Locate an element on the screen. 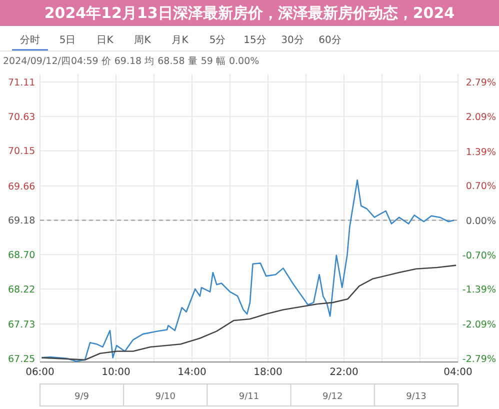 The width and height of the screenshot is (499, 409). text: 月K is located at coordinates (180, 40).